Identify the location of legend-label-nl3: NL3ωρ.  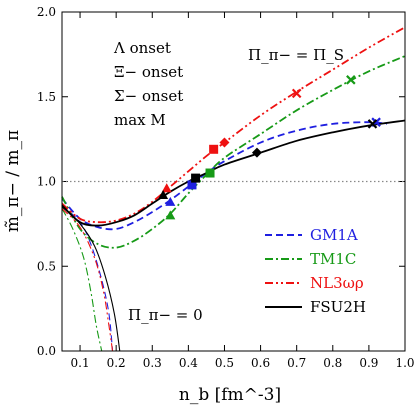
(337, 283).